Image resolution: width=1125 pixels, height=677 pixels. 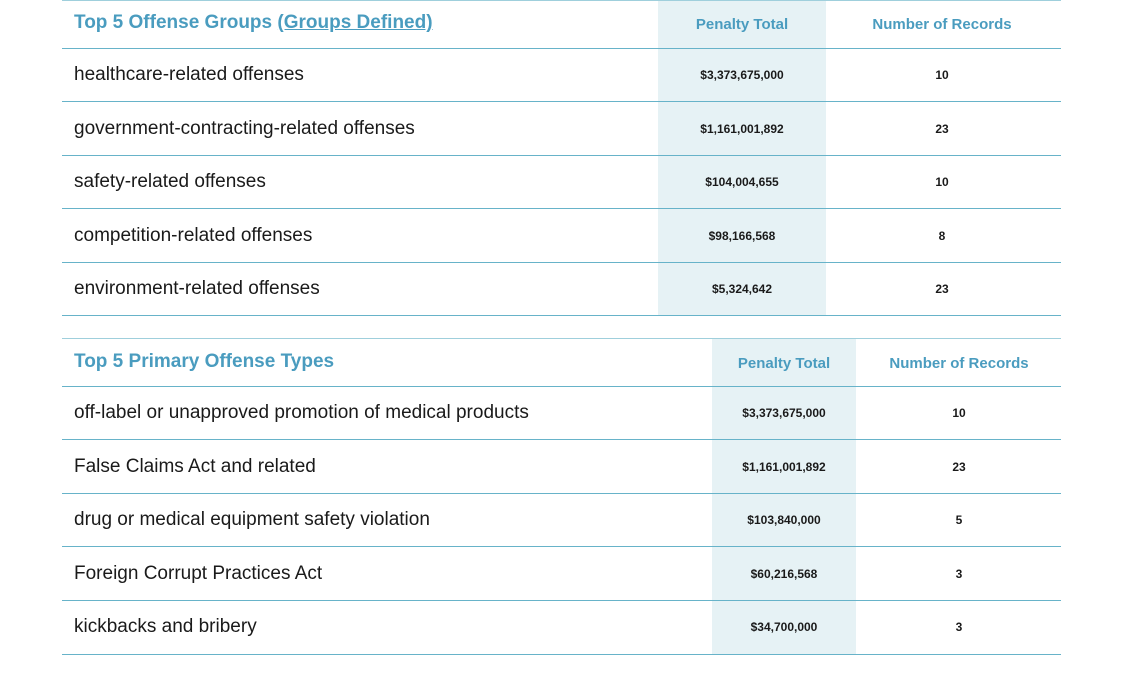 I want to click on penalty-value: $5,324,642, so click(x=742, y=289).